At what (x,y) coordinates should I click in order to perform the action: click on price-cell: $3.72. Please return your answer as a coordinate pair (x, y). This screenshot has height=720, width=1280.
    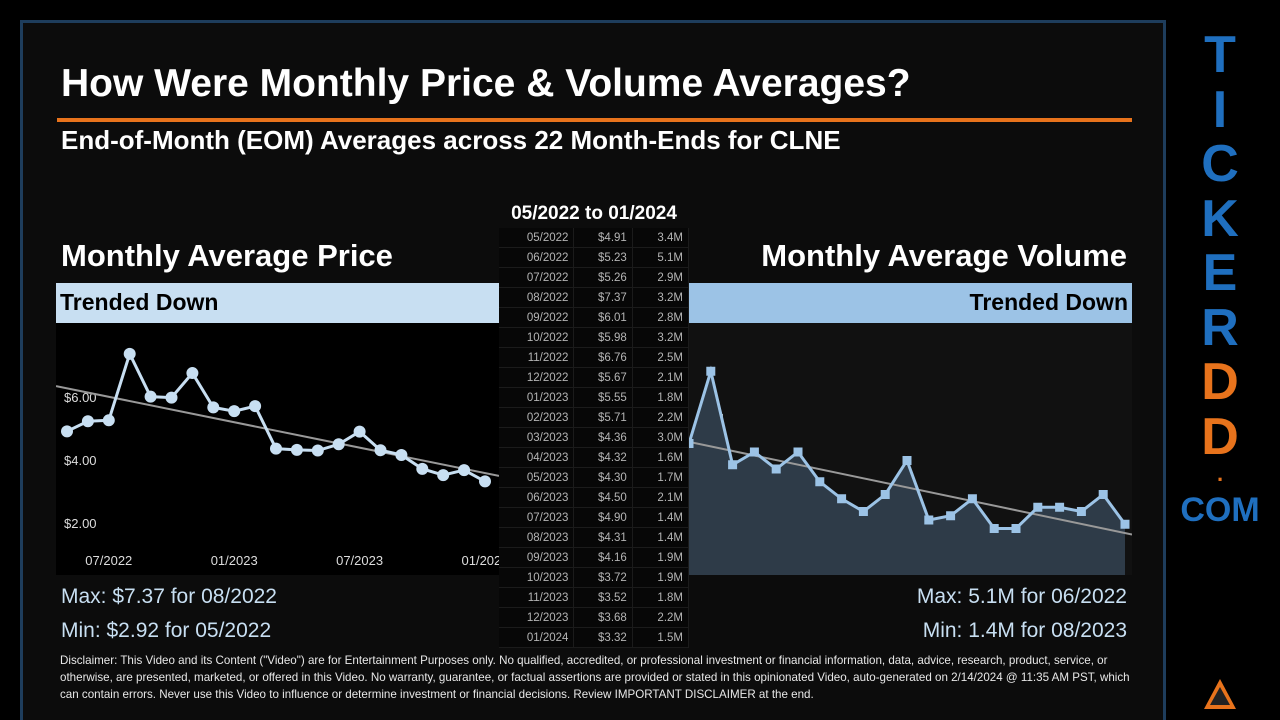
    Looking at the image, I should click on (603, 577).